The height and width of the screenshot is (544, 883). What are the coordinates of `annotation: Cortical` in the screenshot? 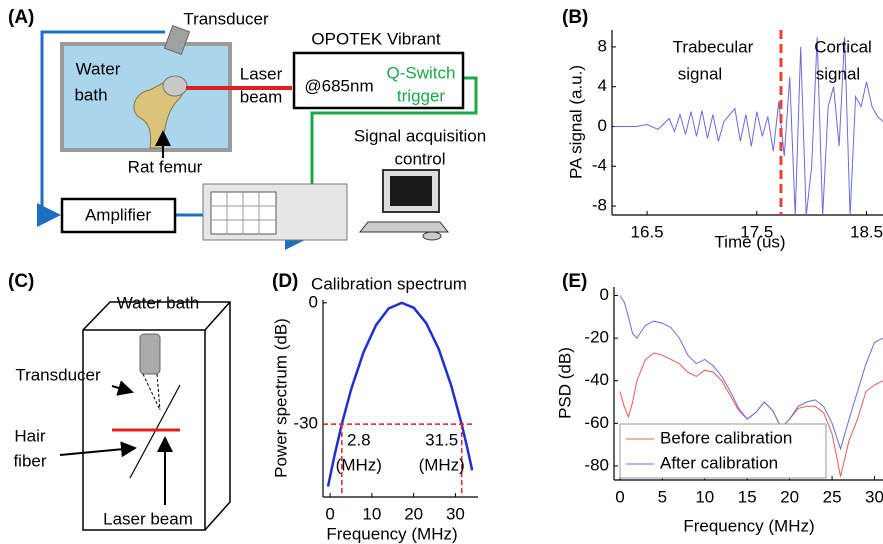 It's located at (843, 46).